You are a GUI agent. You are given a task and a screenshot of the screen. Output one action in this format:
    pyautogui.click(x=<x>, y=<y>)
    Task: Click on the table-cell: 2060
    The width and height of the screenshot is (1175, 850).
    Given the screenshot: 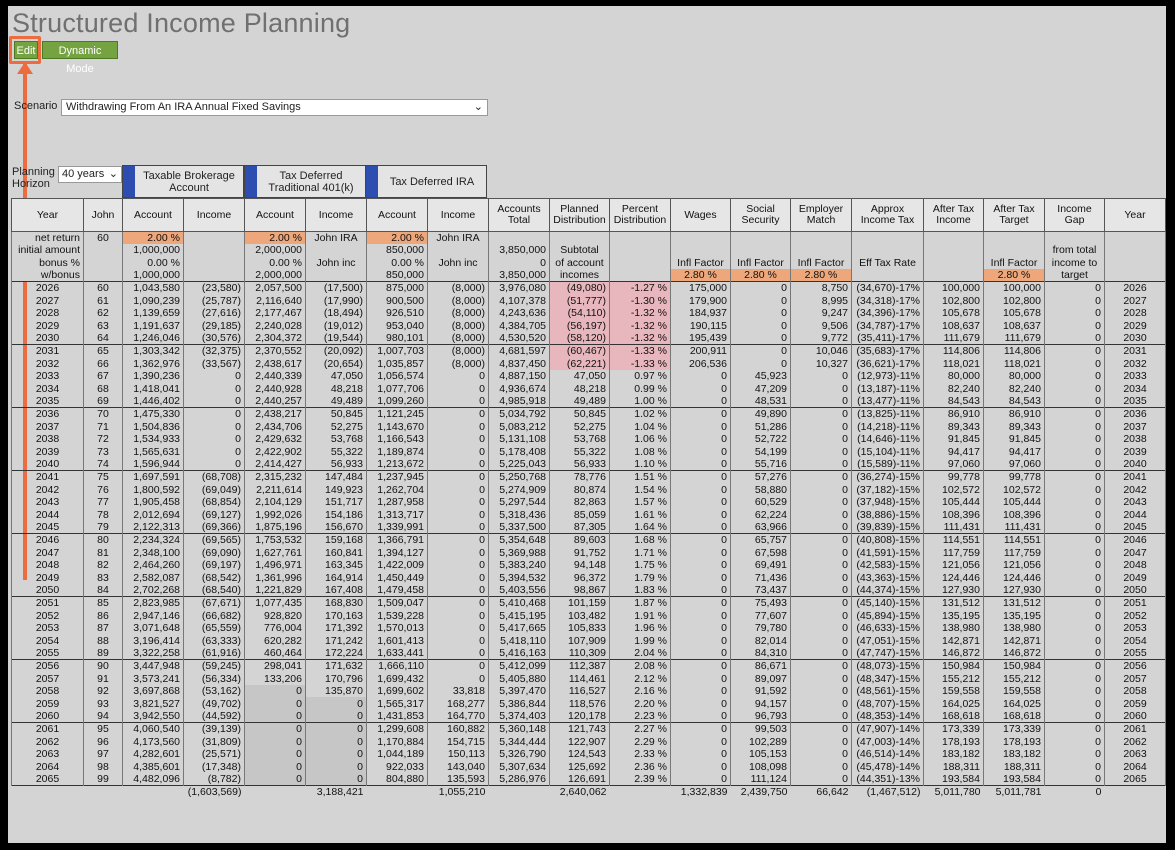 What is the action you would take?
    pyautogui.click(x=47, y=716)
    